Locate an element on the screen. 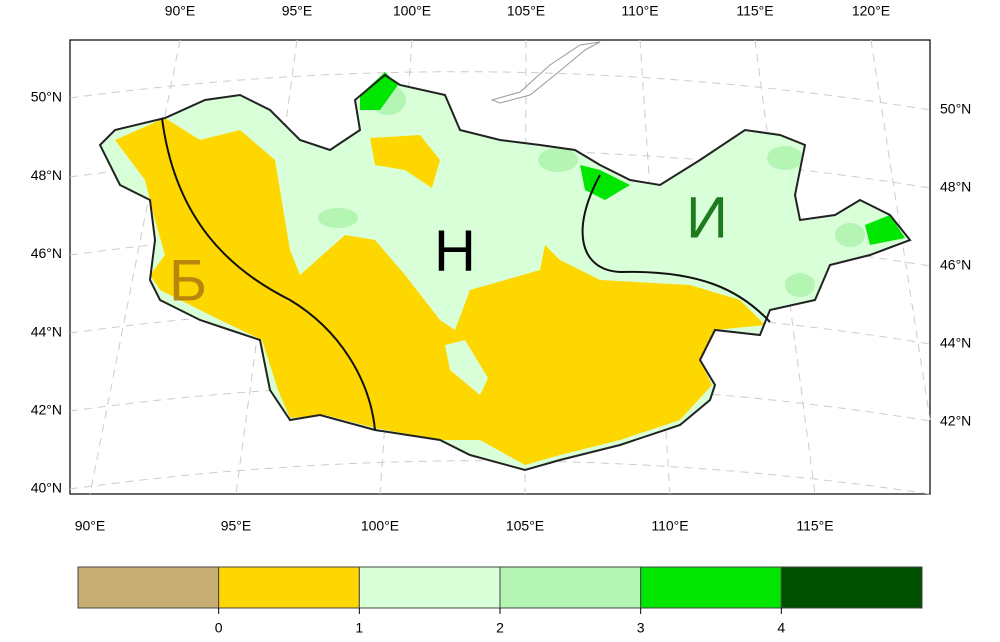 The width and height of the screenshot is (1000, 642). right-lat-label: 46°N is located at coordinates (955, 265).